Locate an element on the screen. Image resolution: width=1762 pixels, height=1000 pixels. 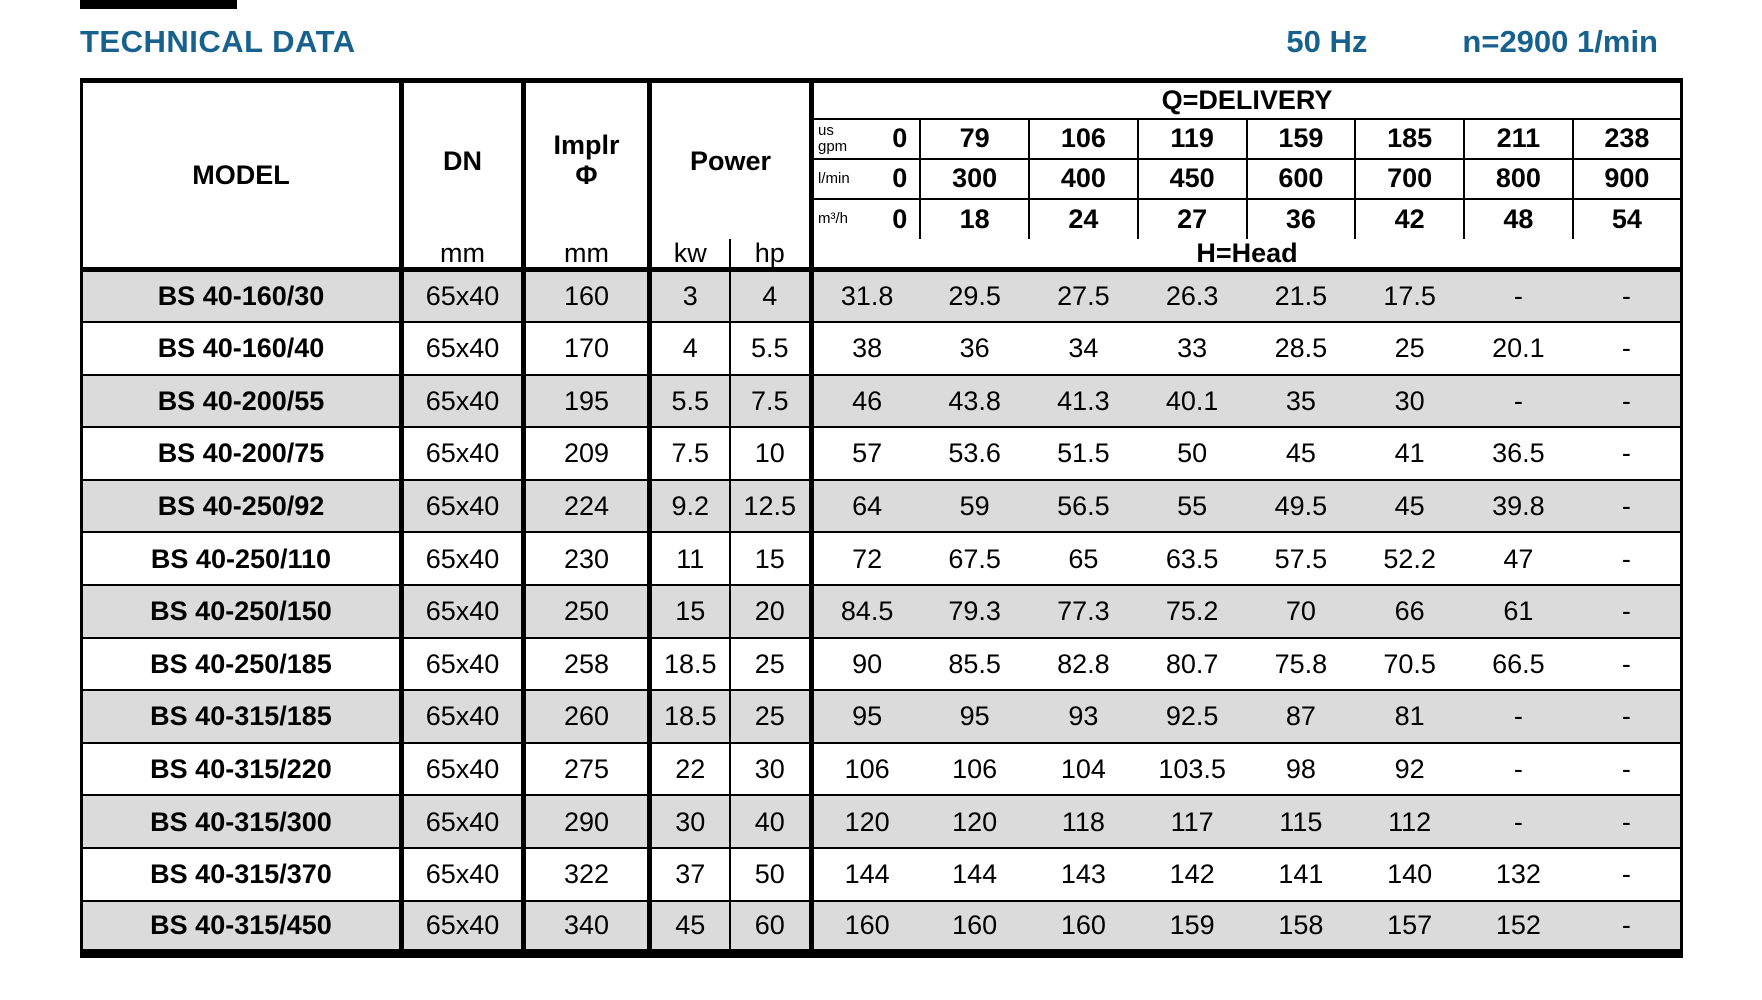
model-cell: BS 40-315/300 is located at coordinates (242, 821).